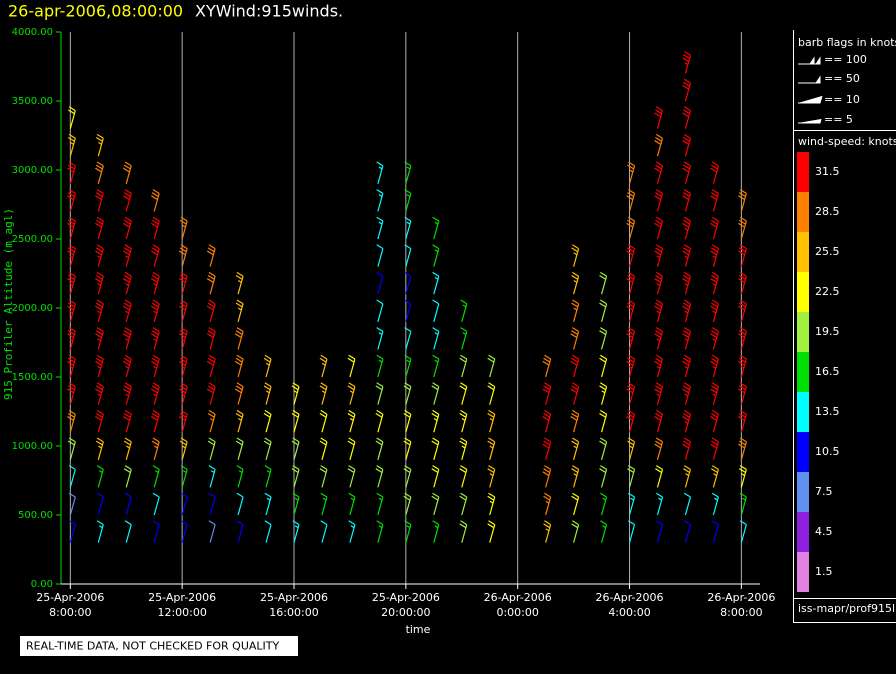 The height and width of the screenshot is (674, 896). What do you see at coordinates (842, 99) in the screenshot?
I see `barb-legend-entry: == 10` at bounding box center [842, 99].